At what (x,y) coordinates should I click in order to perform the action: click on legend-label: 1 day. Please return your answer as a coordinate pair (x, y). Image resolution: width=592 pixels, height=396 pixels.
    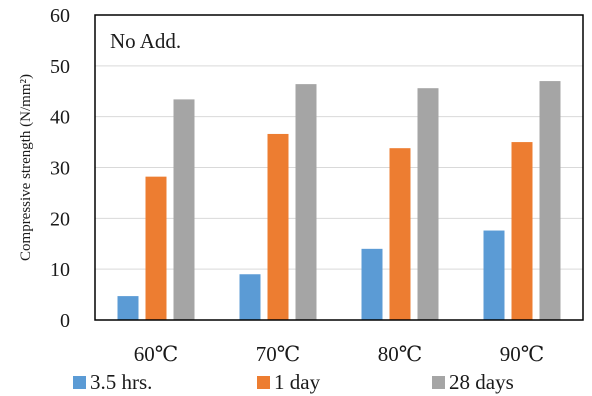
    Looking at the image, I should click on (297, 382).